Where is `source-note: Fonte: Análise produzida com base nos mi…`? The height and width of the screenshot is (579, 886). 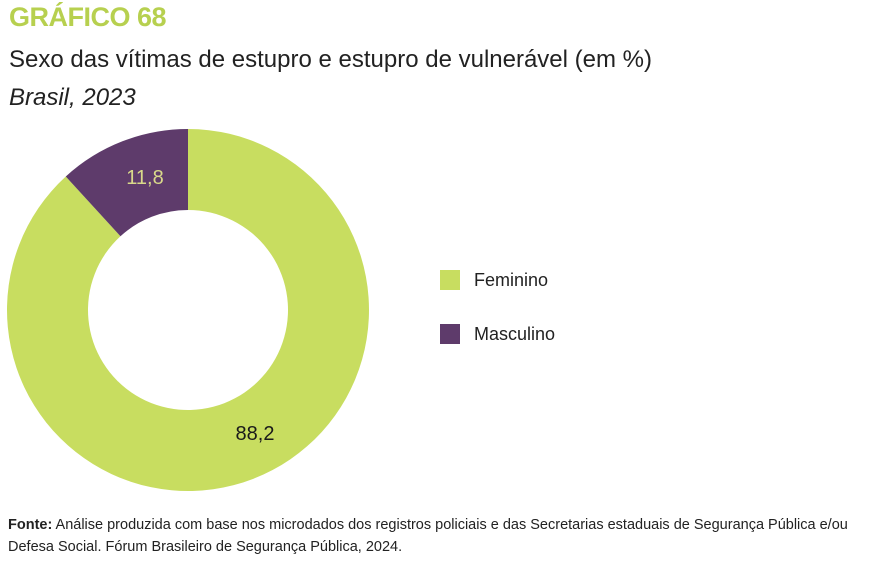
source-note: Fonte: Análise produzida com base nos mi… is located at coordinates (445, 536).